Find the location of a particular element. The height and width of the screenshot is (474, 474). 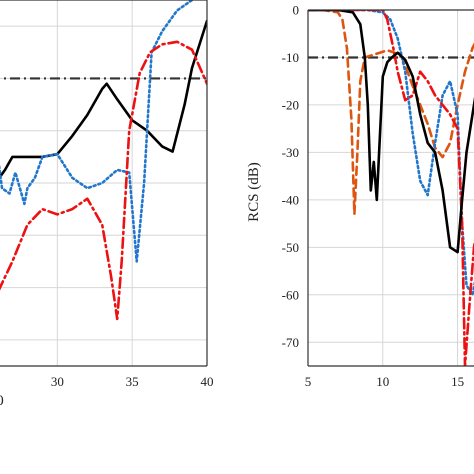

x-tick-label: 15 is located at coordinates (457, 381).